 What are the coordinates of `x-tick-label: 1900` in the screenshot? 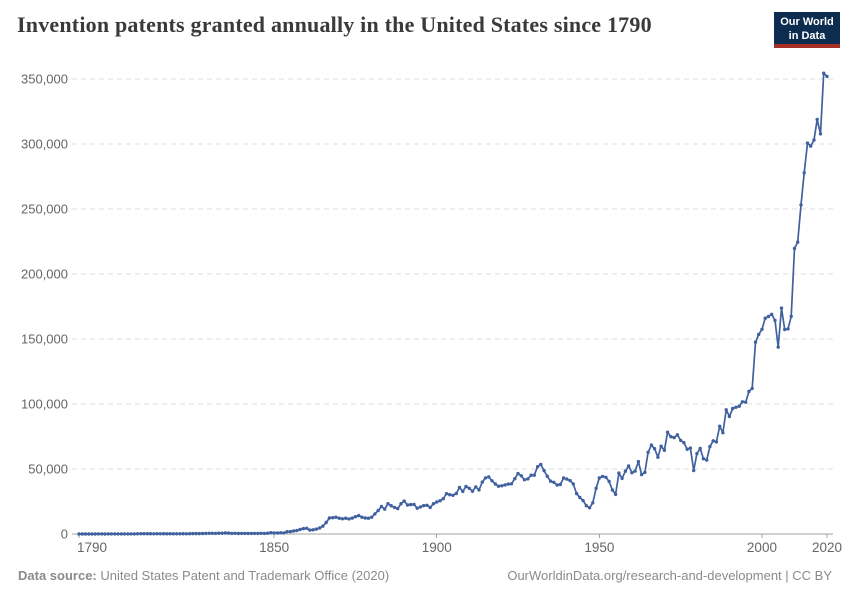 It's located at (437, 547).